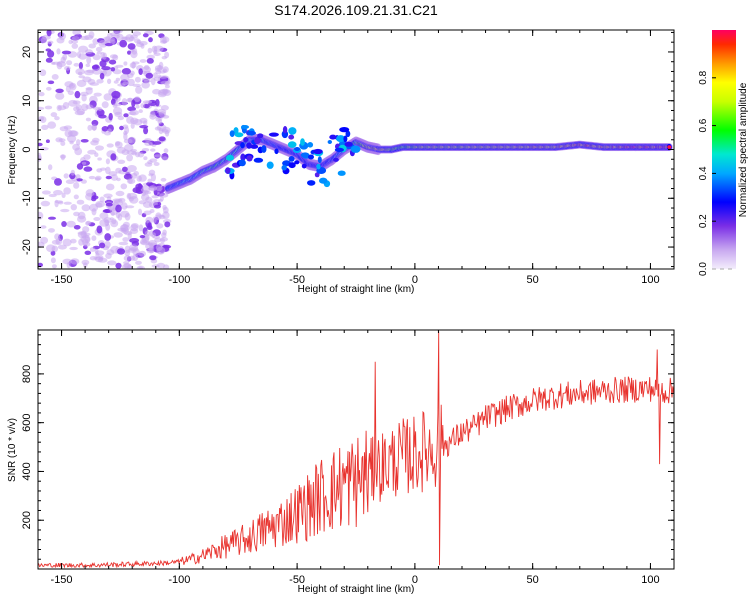  What do you see at coordinates (415, 280) in the screenshot?
I see `x-tick-label: 0` at bounding box center [415, 280].